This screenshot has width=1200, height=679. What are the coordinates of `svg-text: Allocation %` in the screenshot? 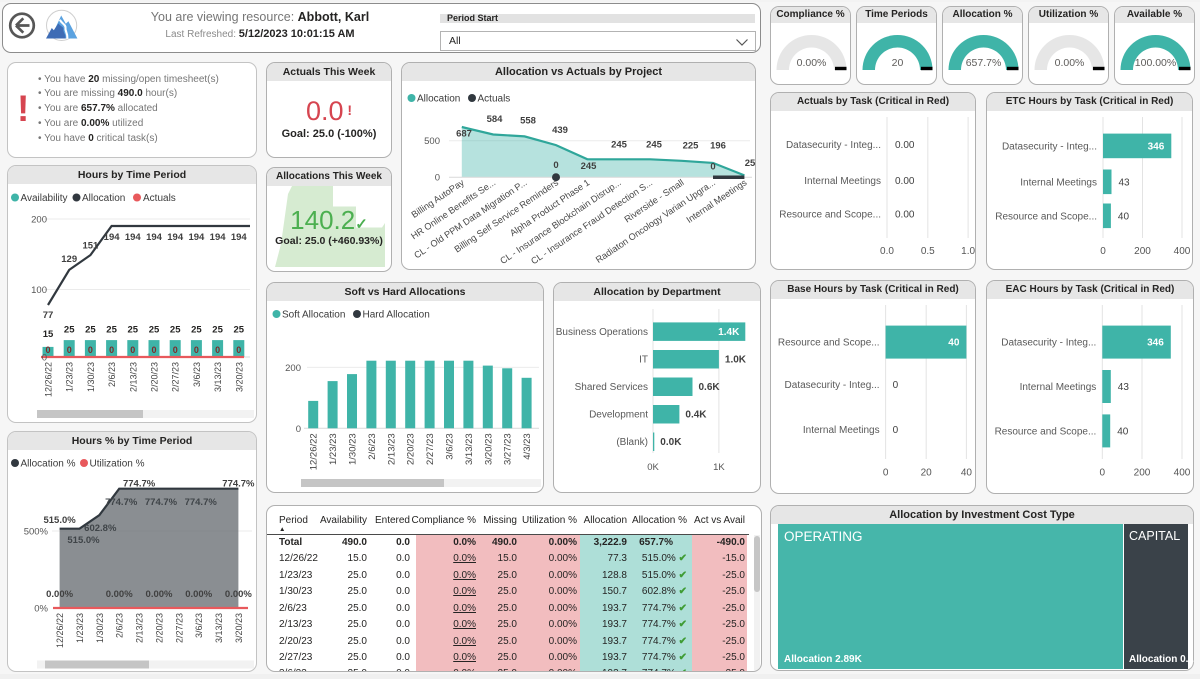 It's located at (48, 464).